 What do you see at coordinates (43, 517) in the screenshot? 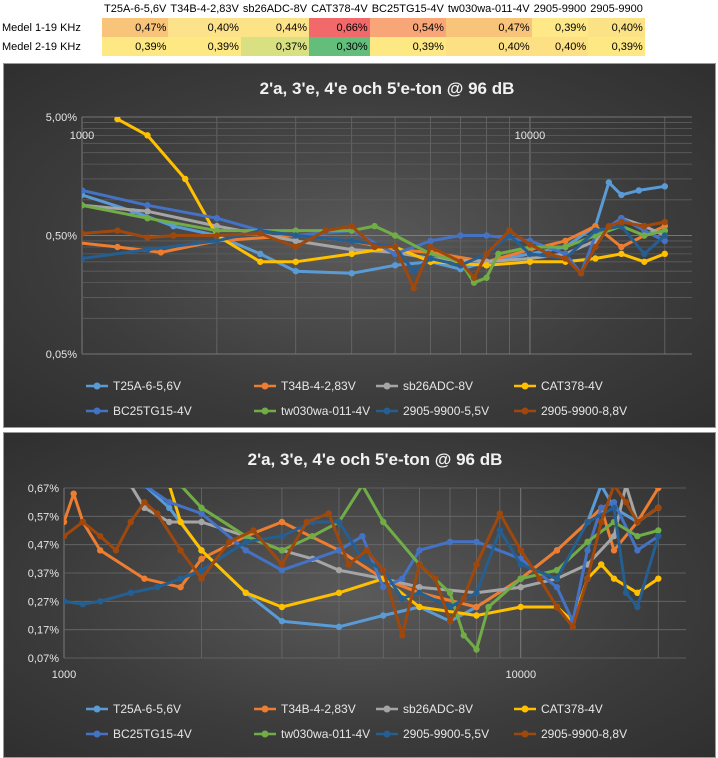
I see `y-tick-label: 0,57%` at bounding box center [43, 517].